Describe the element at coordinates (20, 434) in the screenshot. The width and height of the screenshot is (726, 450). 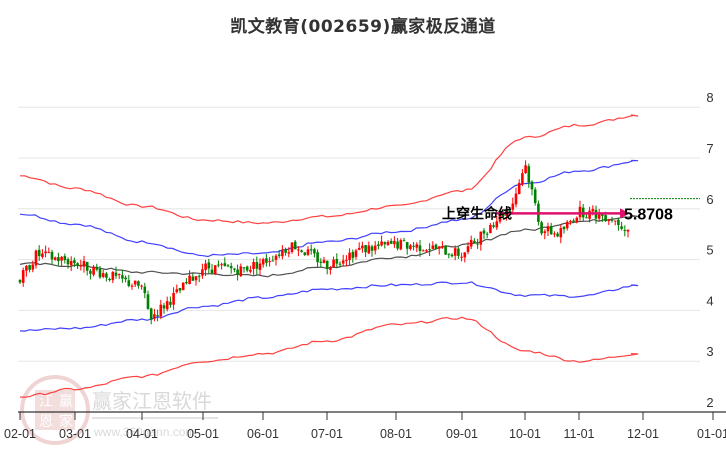
I see `x-tick-label: 02-01` at that location.